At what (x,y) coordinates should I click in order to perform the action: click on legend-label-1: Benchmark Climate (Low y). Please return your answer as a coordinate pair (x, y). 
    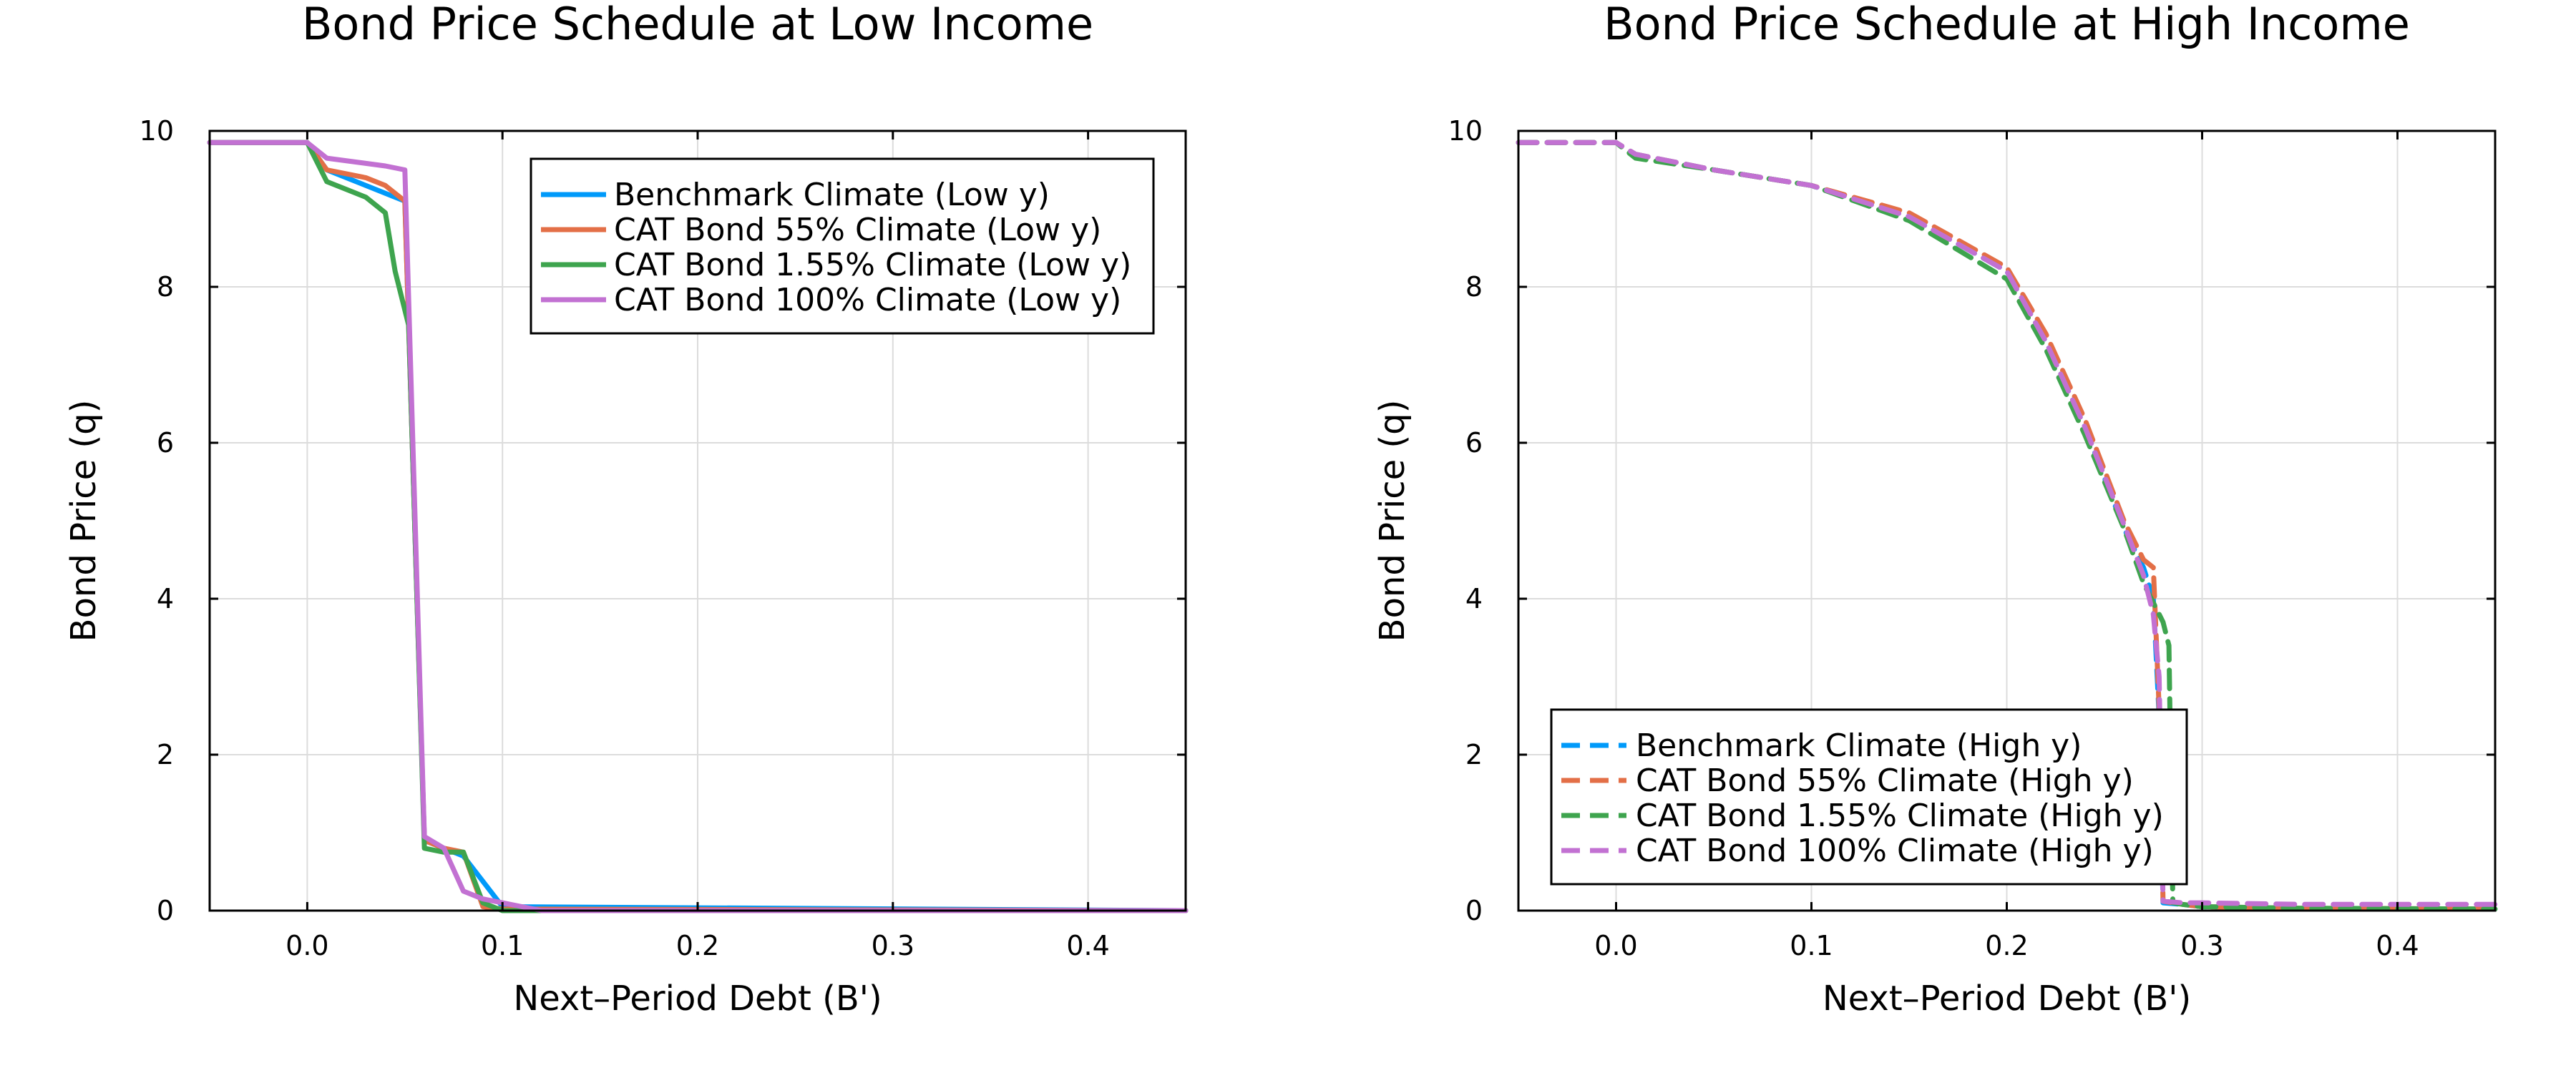
    Looking at the image, I should click on (832, 195).